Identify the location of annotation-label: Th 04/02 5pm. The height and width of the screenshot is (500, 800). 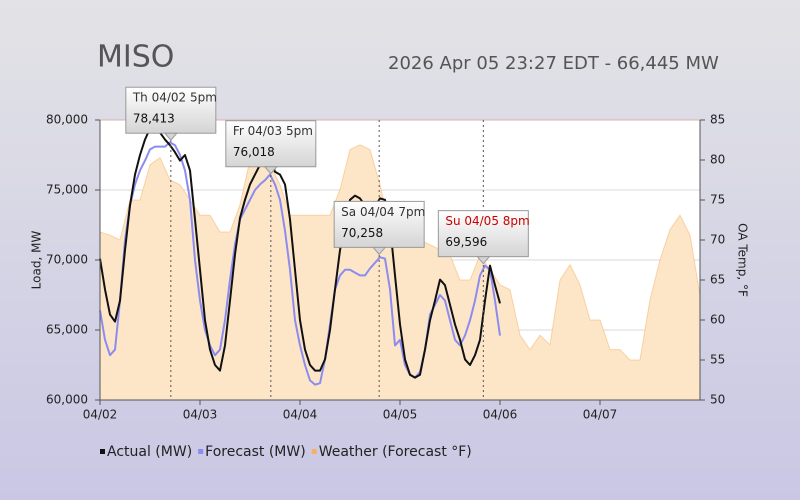
(174, 98).